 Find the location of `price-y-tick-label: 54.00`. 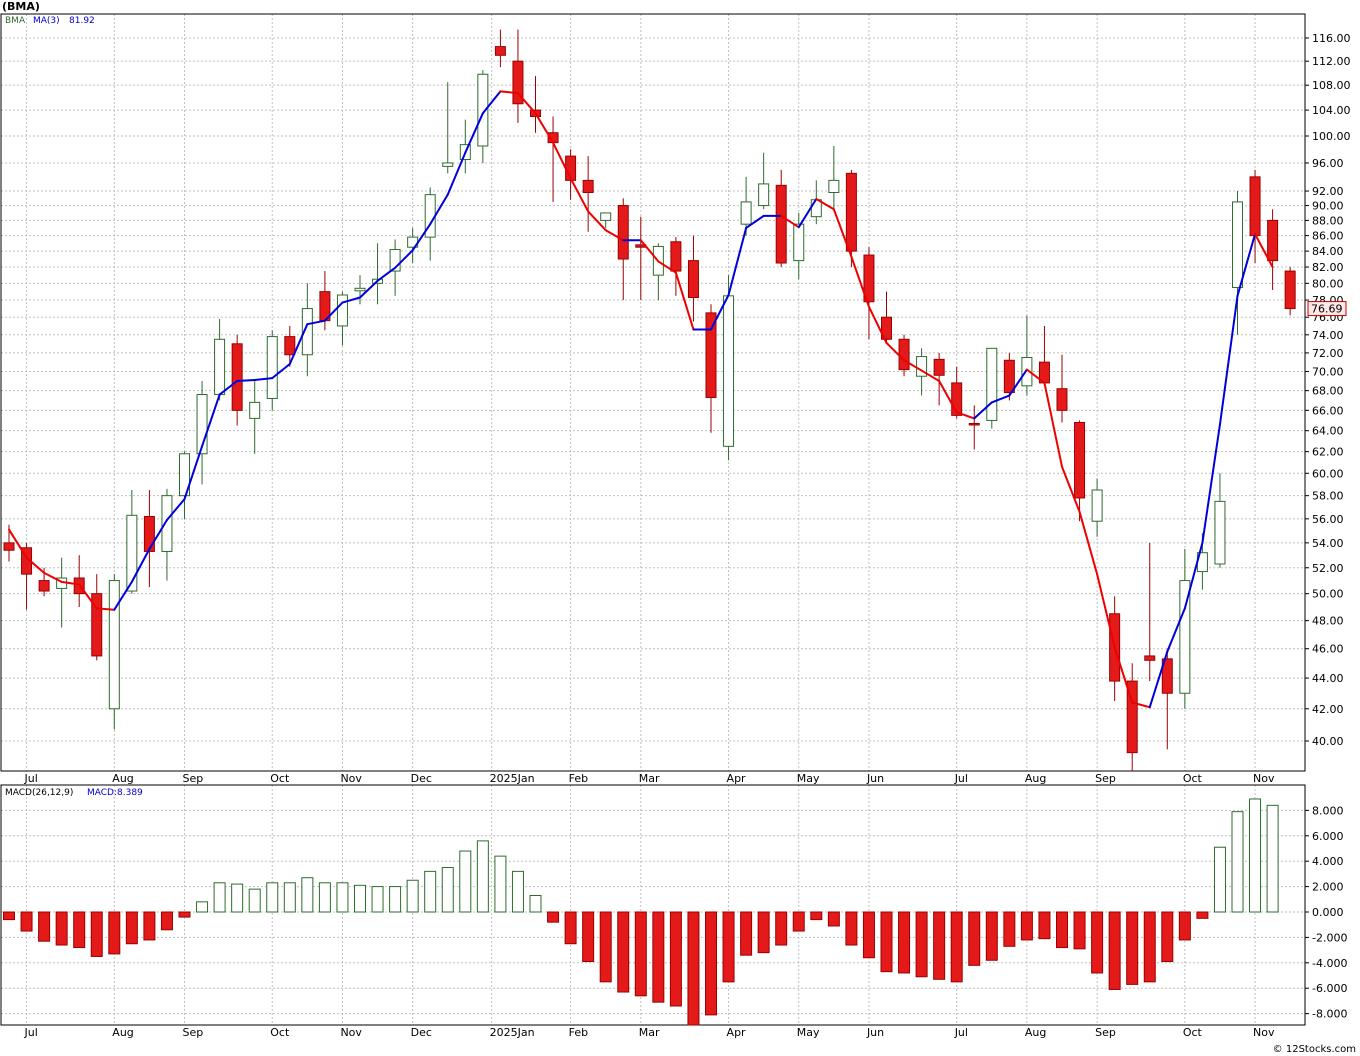

price-y-tick-label: 54.00 is located at coordinates (1328, 543).